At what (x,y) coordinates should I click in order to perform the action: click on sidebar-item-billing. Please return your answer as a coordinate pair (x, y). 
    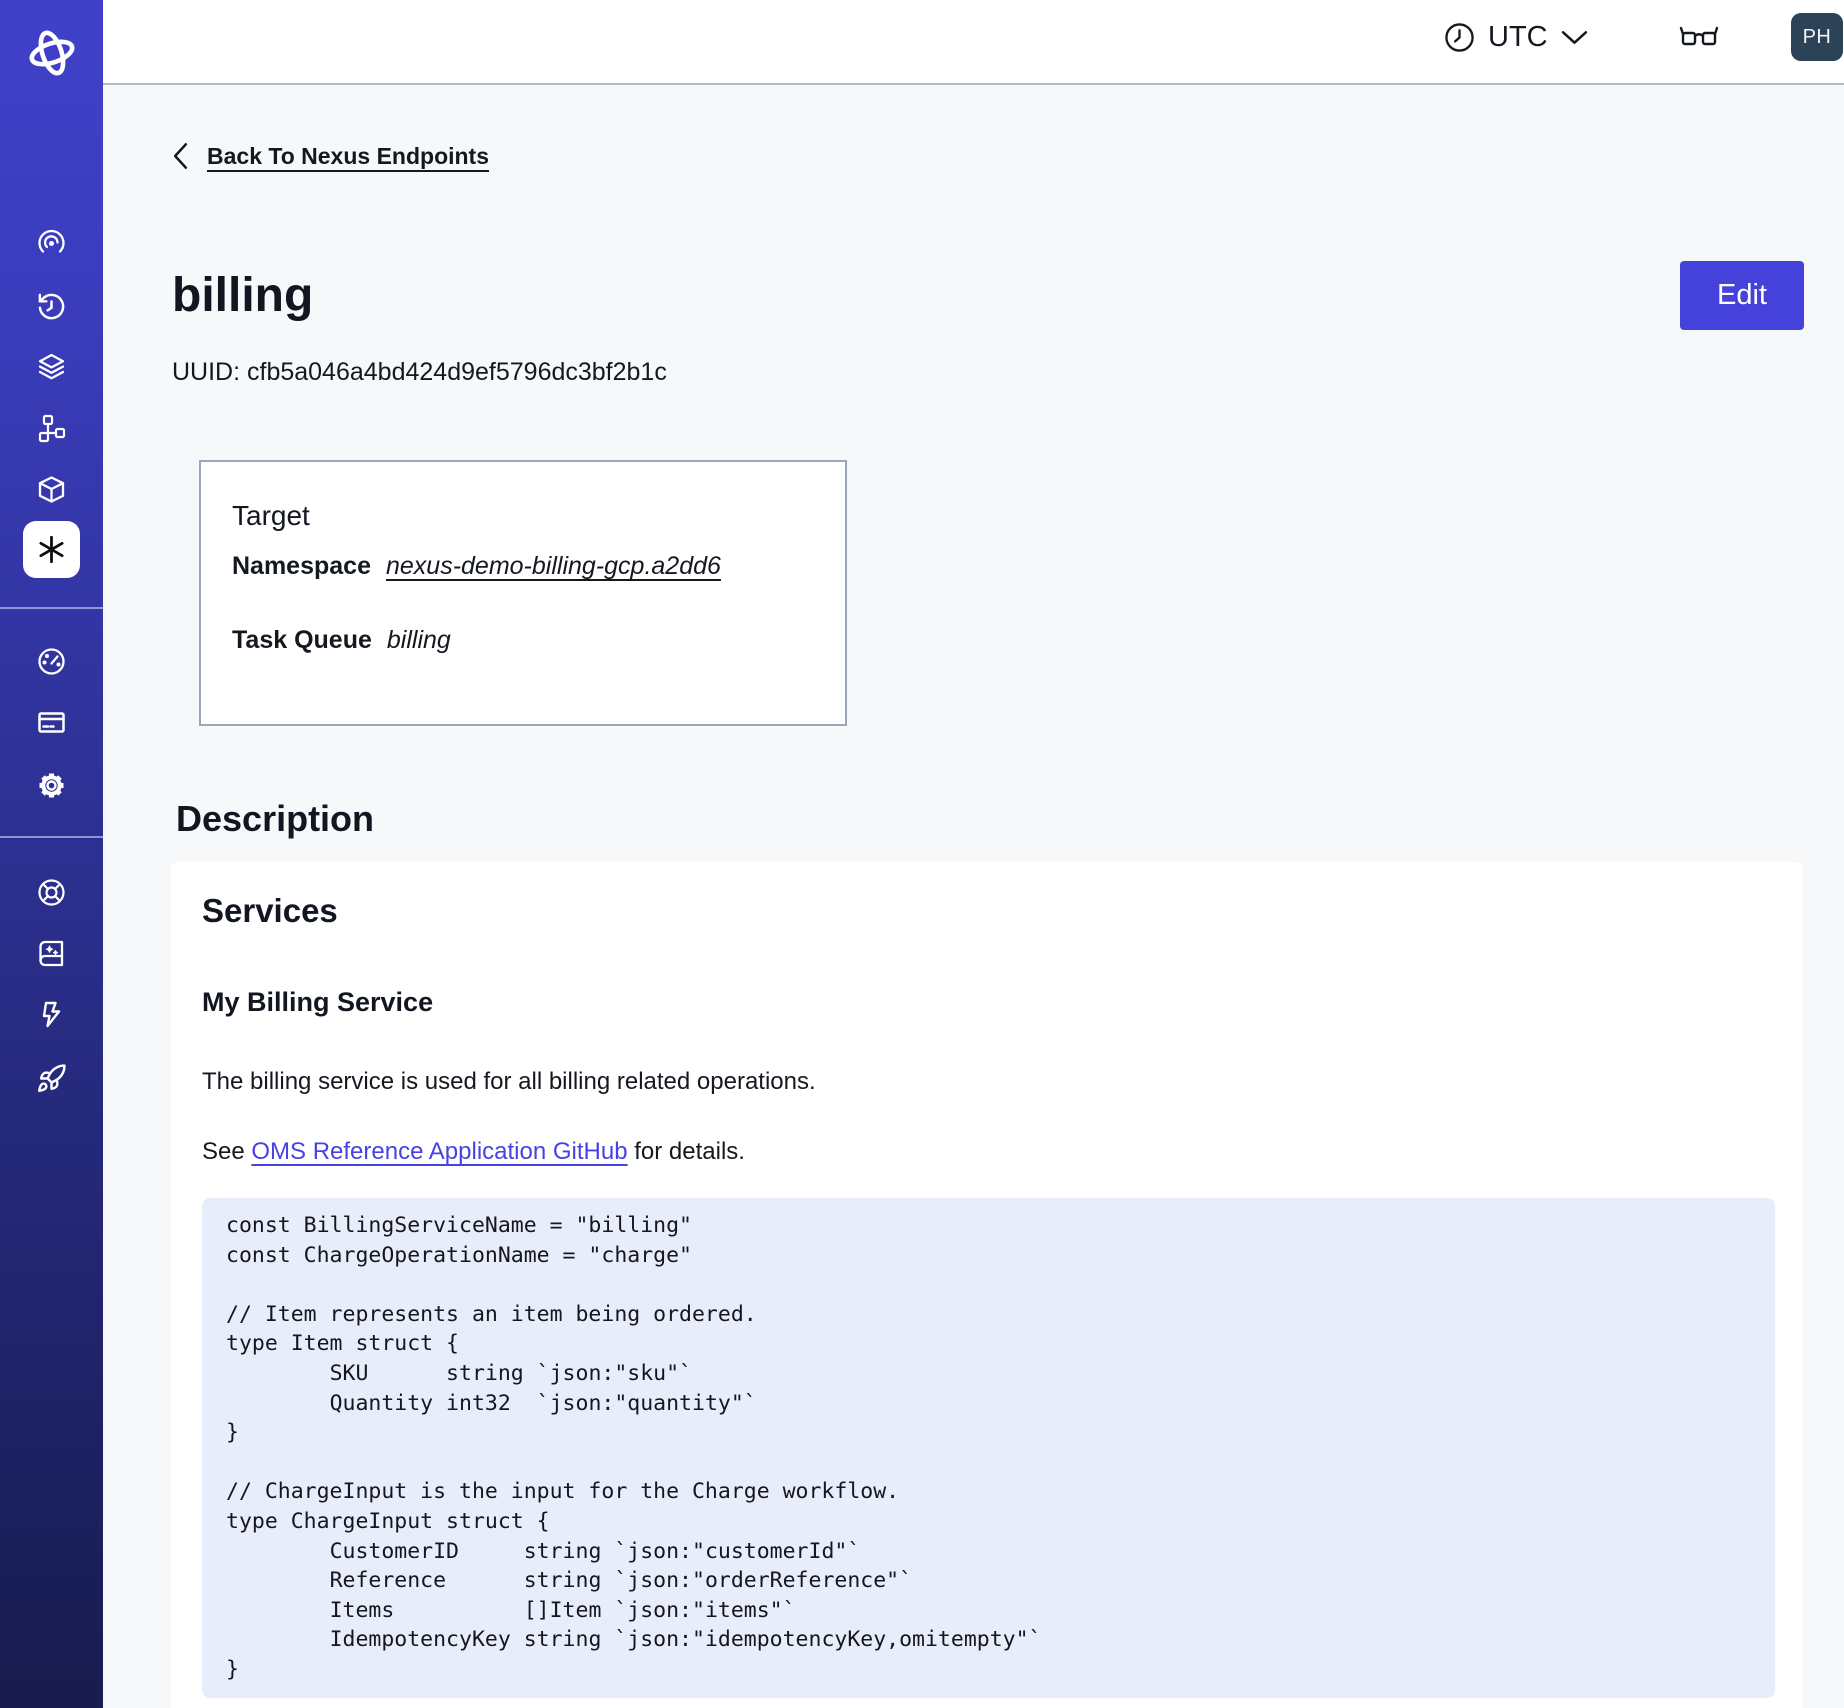
    Looking at the image, I should click on (51, 722).